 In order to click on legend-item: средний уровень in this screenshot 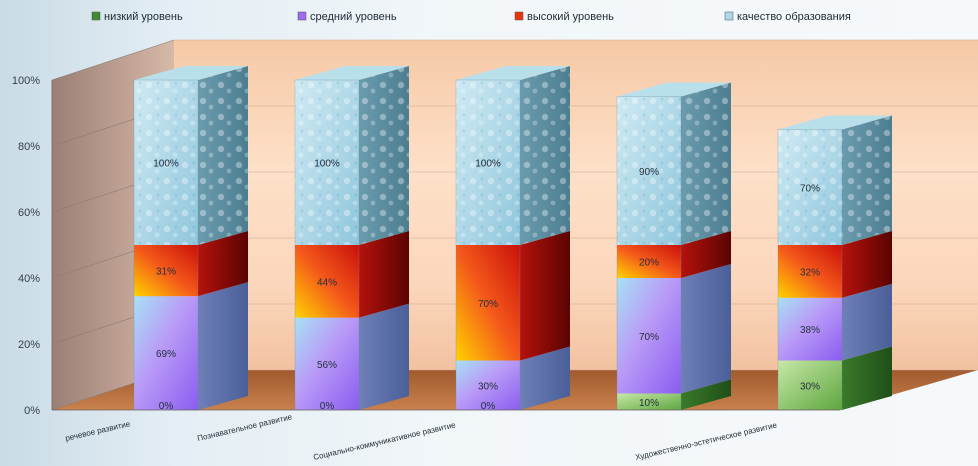, I will do `click(347, 17)`.